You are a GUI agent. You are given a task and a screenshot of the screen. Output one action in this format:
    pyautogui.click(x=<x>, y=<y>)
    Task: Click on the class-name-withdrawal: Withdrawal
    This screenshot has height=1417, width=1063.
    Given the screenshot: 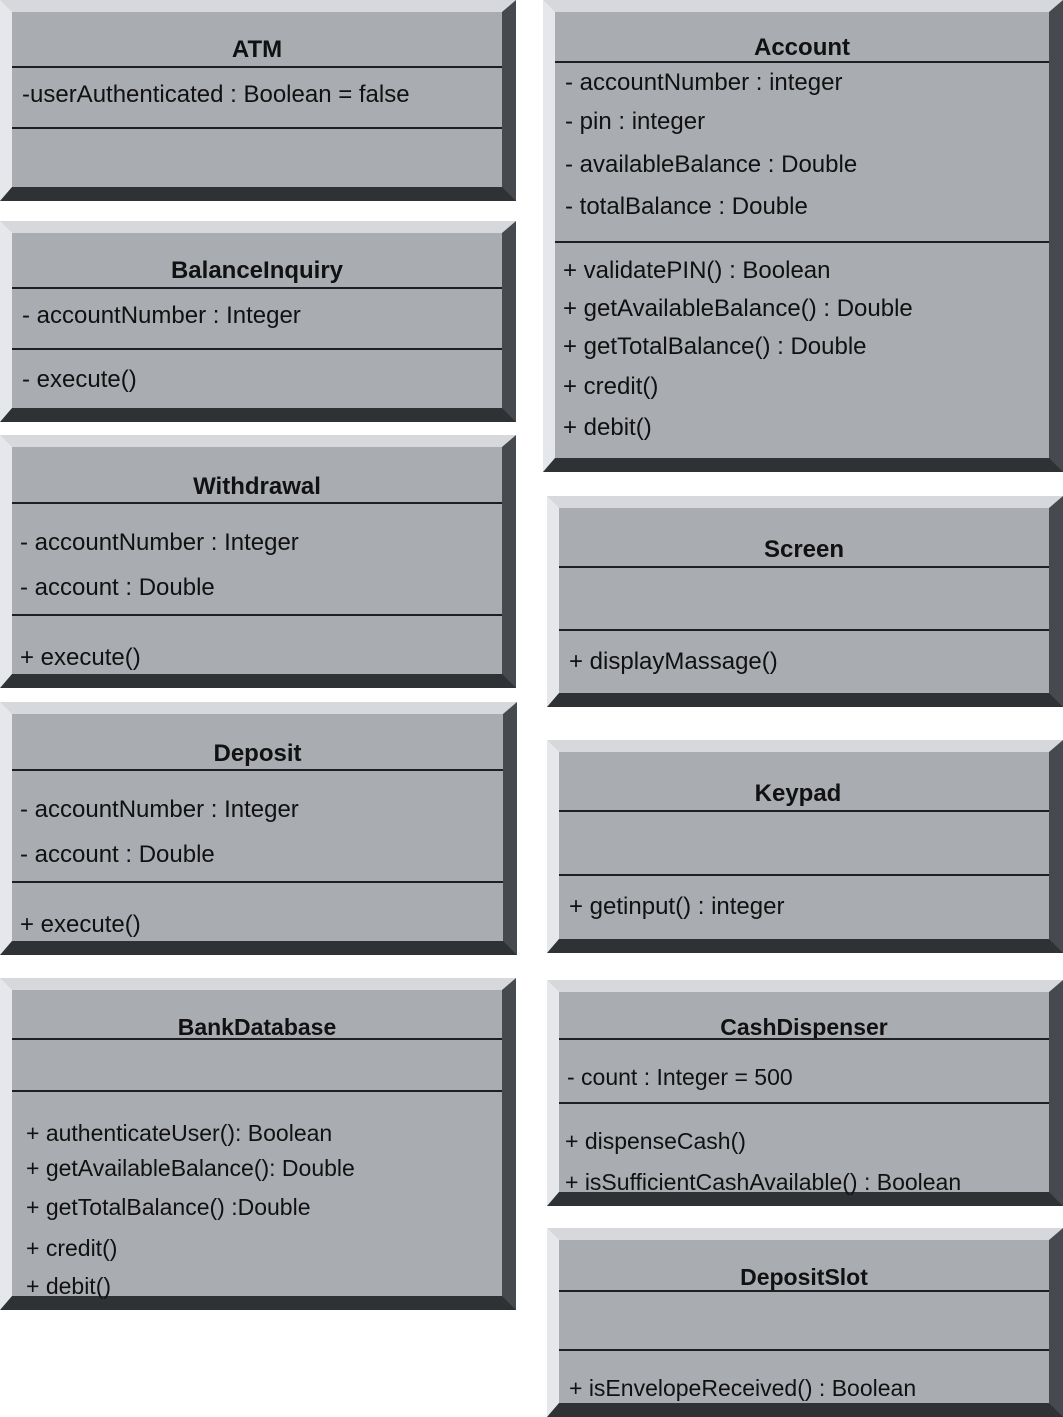 What is the action you would take?
    pyautogui.click(x=257, y=486)
    